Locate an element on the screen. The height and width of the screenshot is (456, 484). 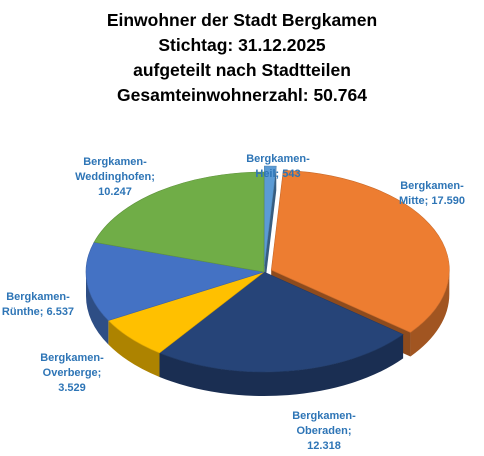
pie-slice-side-bergkamen-overberge is located at coordinates (134, 348).